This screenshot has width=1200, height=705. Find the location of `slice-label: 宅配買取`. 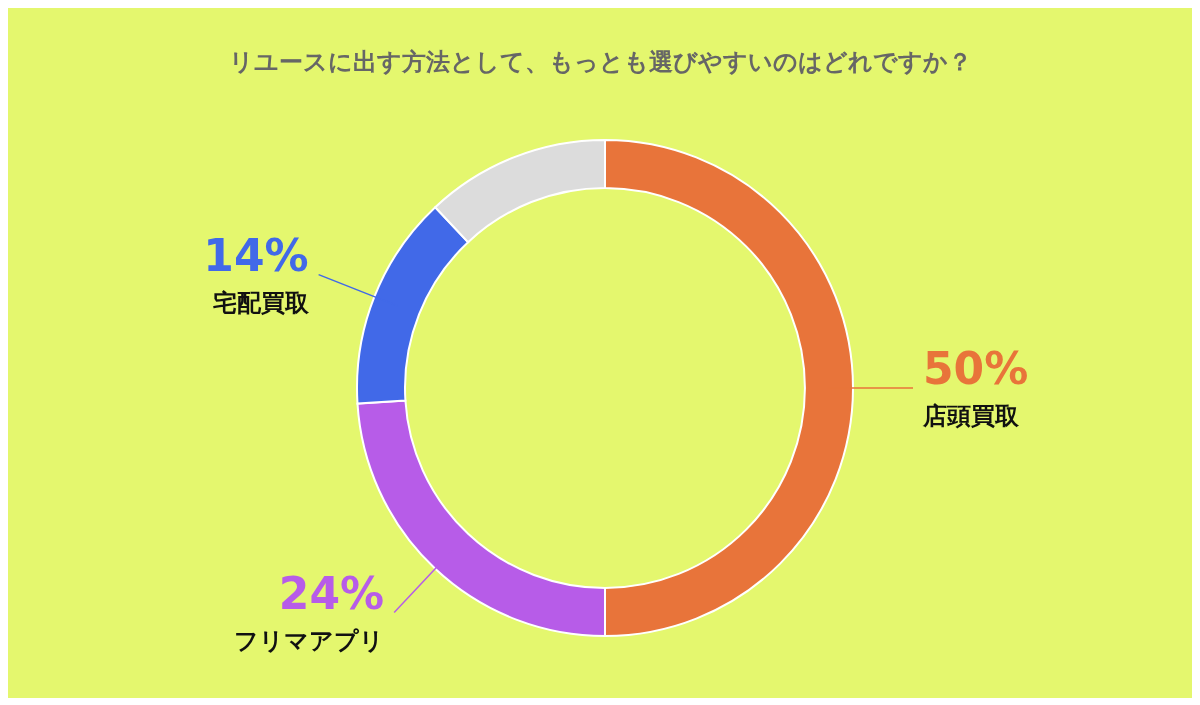

slice-label: 宅配買取 is located at coordinates (261, 302).